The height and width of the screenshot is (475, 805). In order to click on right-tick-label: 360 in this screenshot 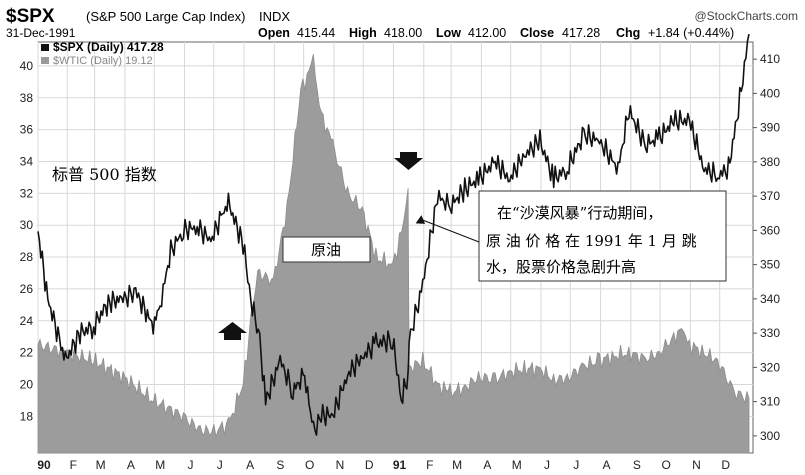, I will do `click(770, 230)`.